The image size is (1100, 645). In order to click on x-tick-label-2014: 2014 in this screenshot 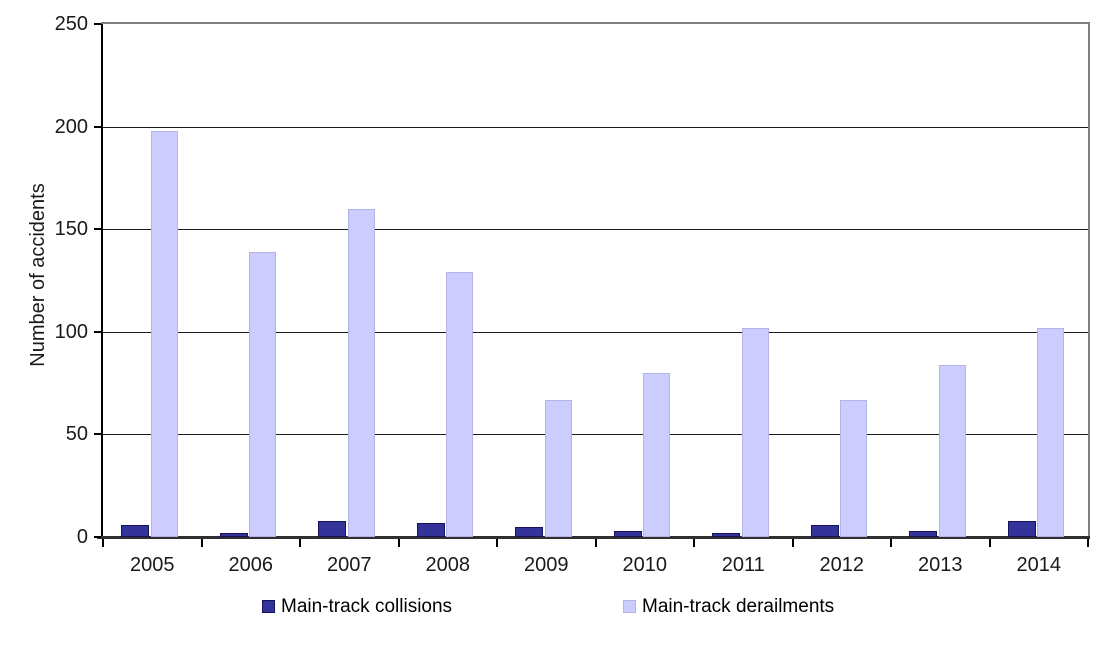, I will do `click(1039, 565)`.